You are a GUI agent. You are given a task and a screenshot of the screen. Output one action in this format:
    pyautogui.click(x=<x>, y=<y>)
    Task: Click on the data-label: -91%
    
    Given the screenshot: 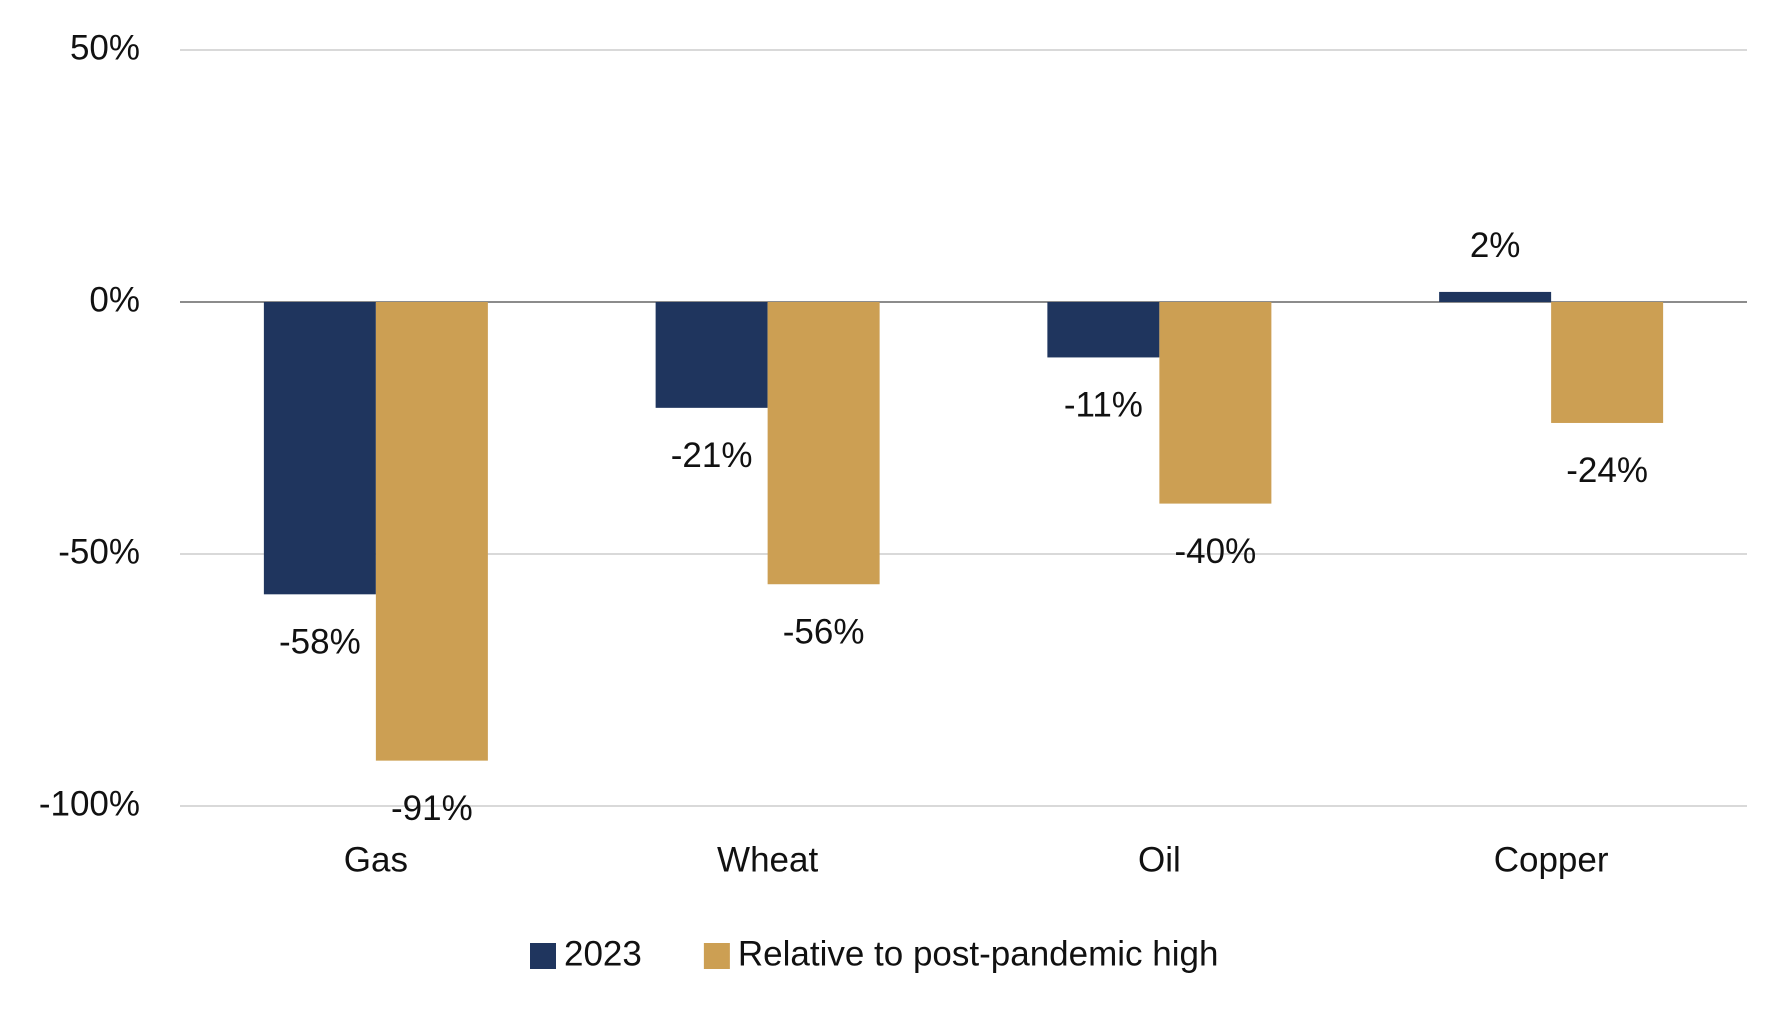 What is the action you would take?
    pyautogui.click(x=432, y=808)
    